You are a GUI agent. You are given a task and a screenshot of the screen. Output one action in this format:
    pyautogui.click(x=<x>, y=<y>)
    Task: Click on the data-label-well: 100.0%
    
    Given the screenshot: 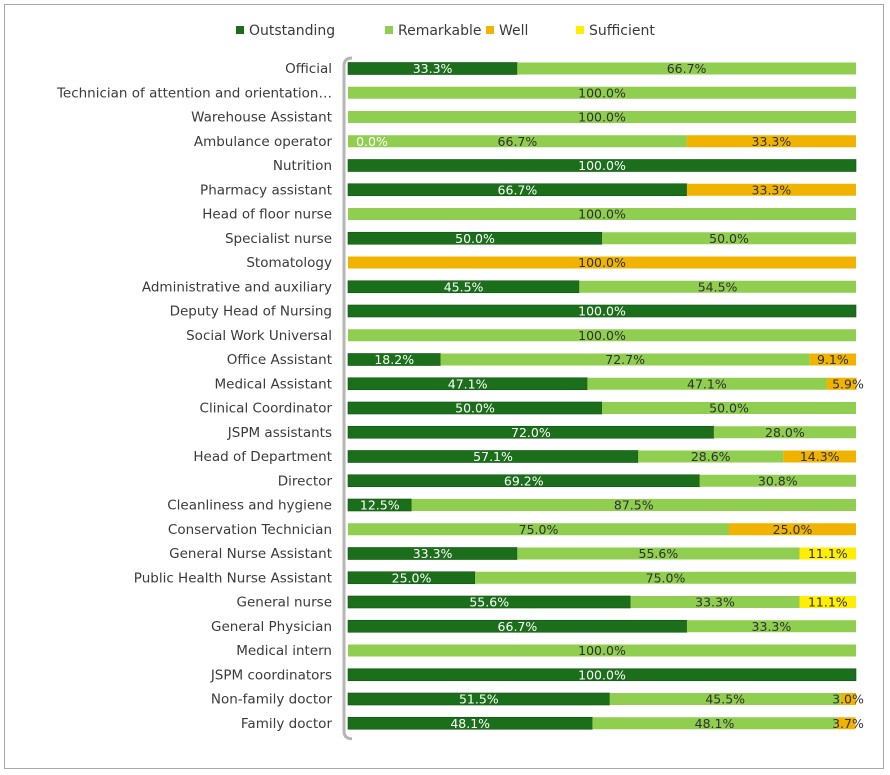 What is the action you would take?
    pyautogui.click(x=602, y=262)
    